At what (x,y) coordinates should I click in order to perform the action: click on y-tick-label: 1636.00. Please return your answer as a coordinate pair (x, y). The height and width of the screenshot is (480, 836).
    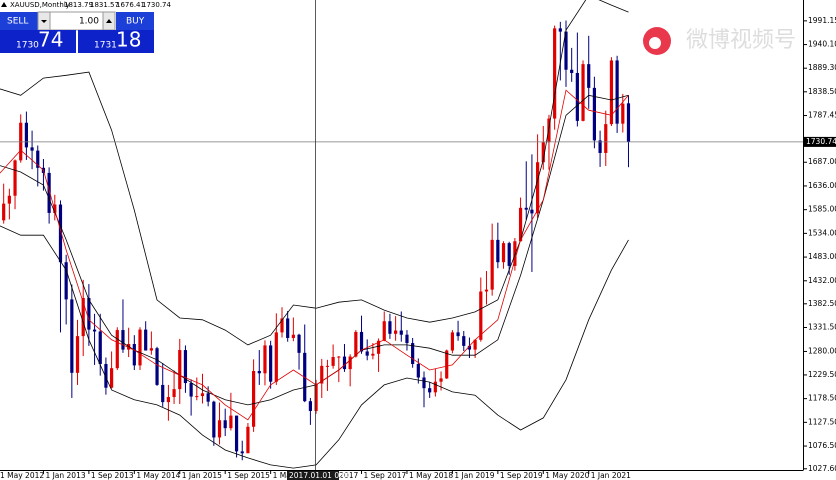
    Looking at the image, I should click on (822, 185).